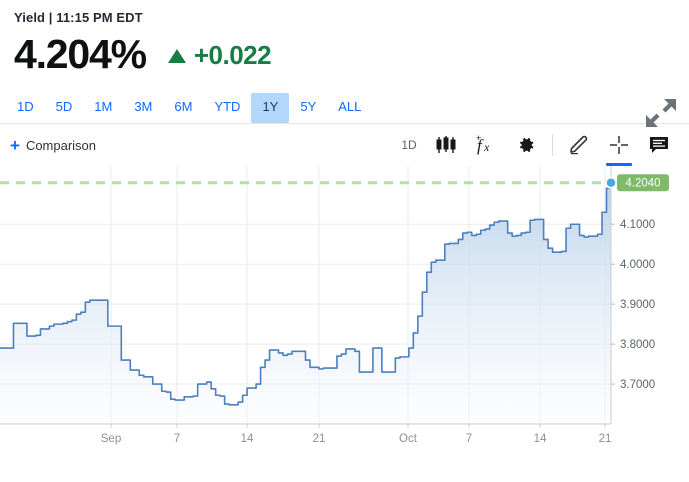 Image resolution: width=689 pixels, height=482 pixels. I want to click on candlestick-chart-icon, so click(446, 145).